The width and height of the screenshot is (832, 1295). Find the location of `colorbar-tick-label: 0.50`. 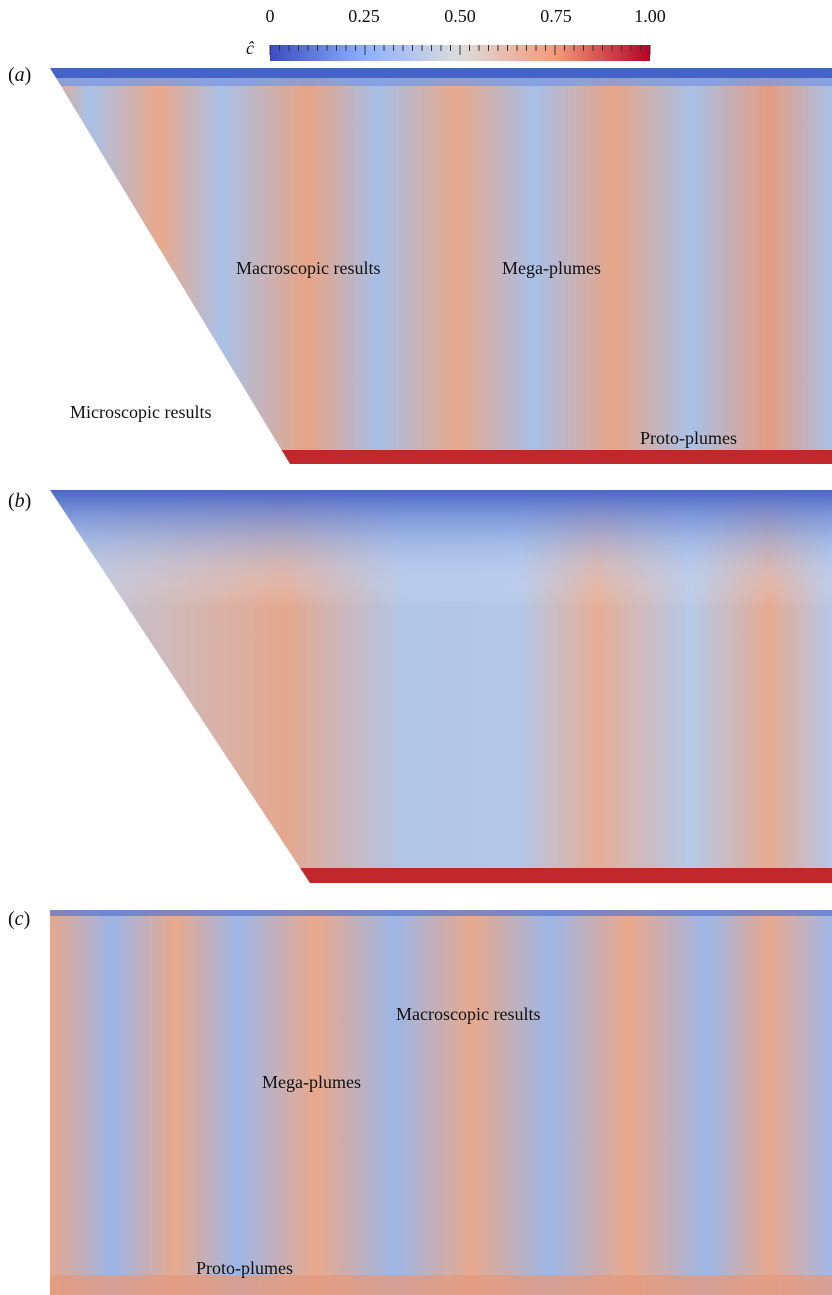

colorbar-tick-label: 0.50 is located at coordinates (460, 16).